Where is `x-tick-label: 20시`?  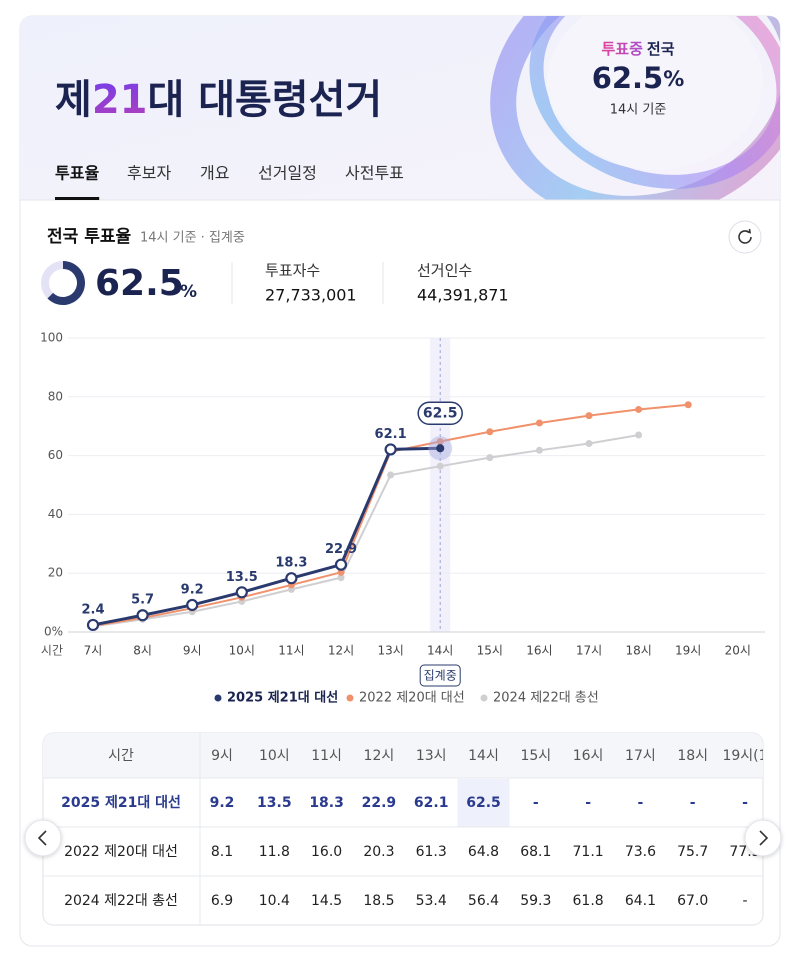
x-tick-label: 20시 is located at coordinates (738, 651).